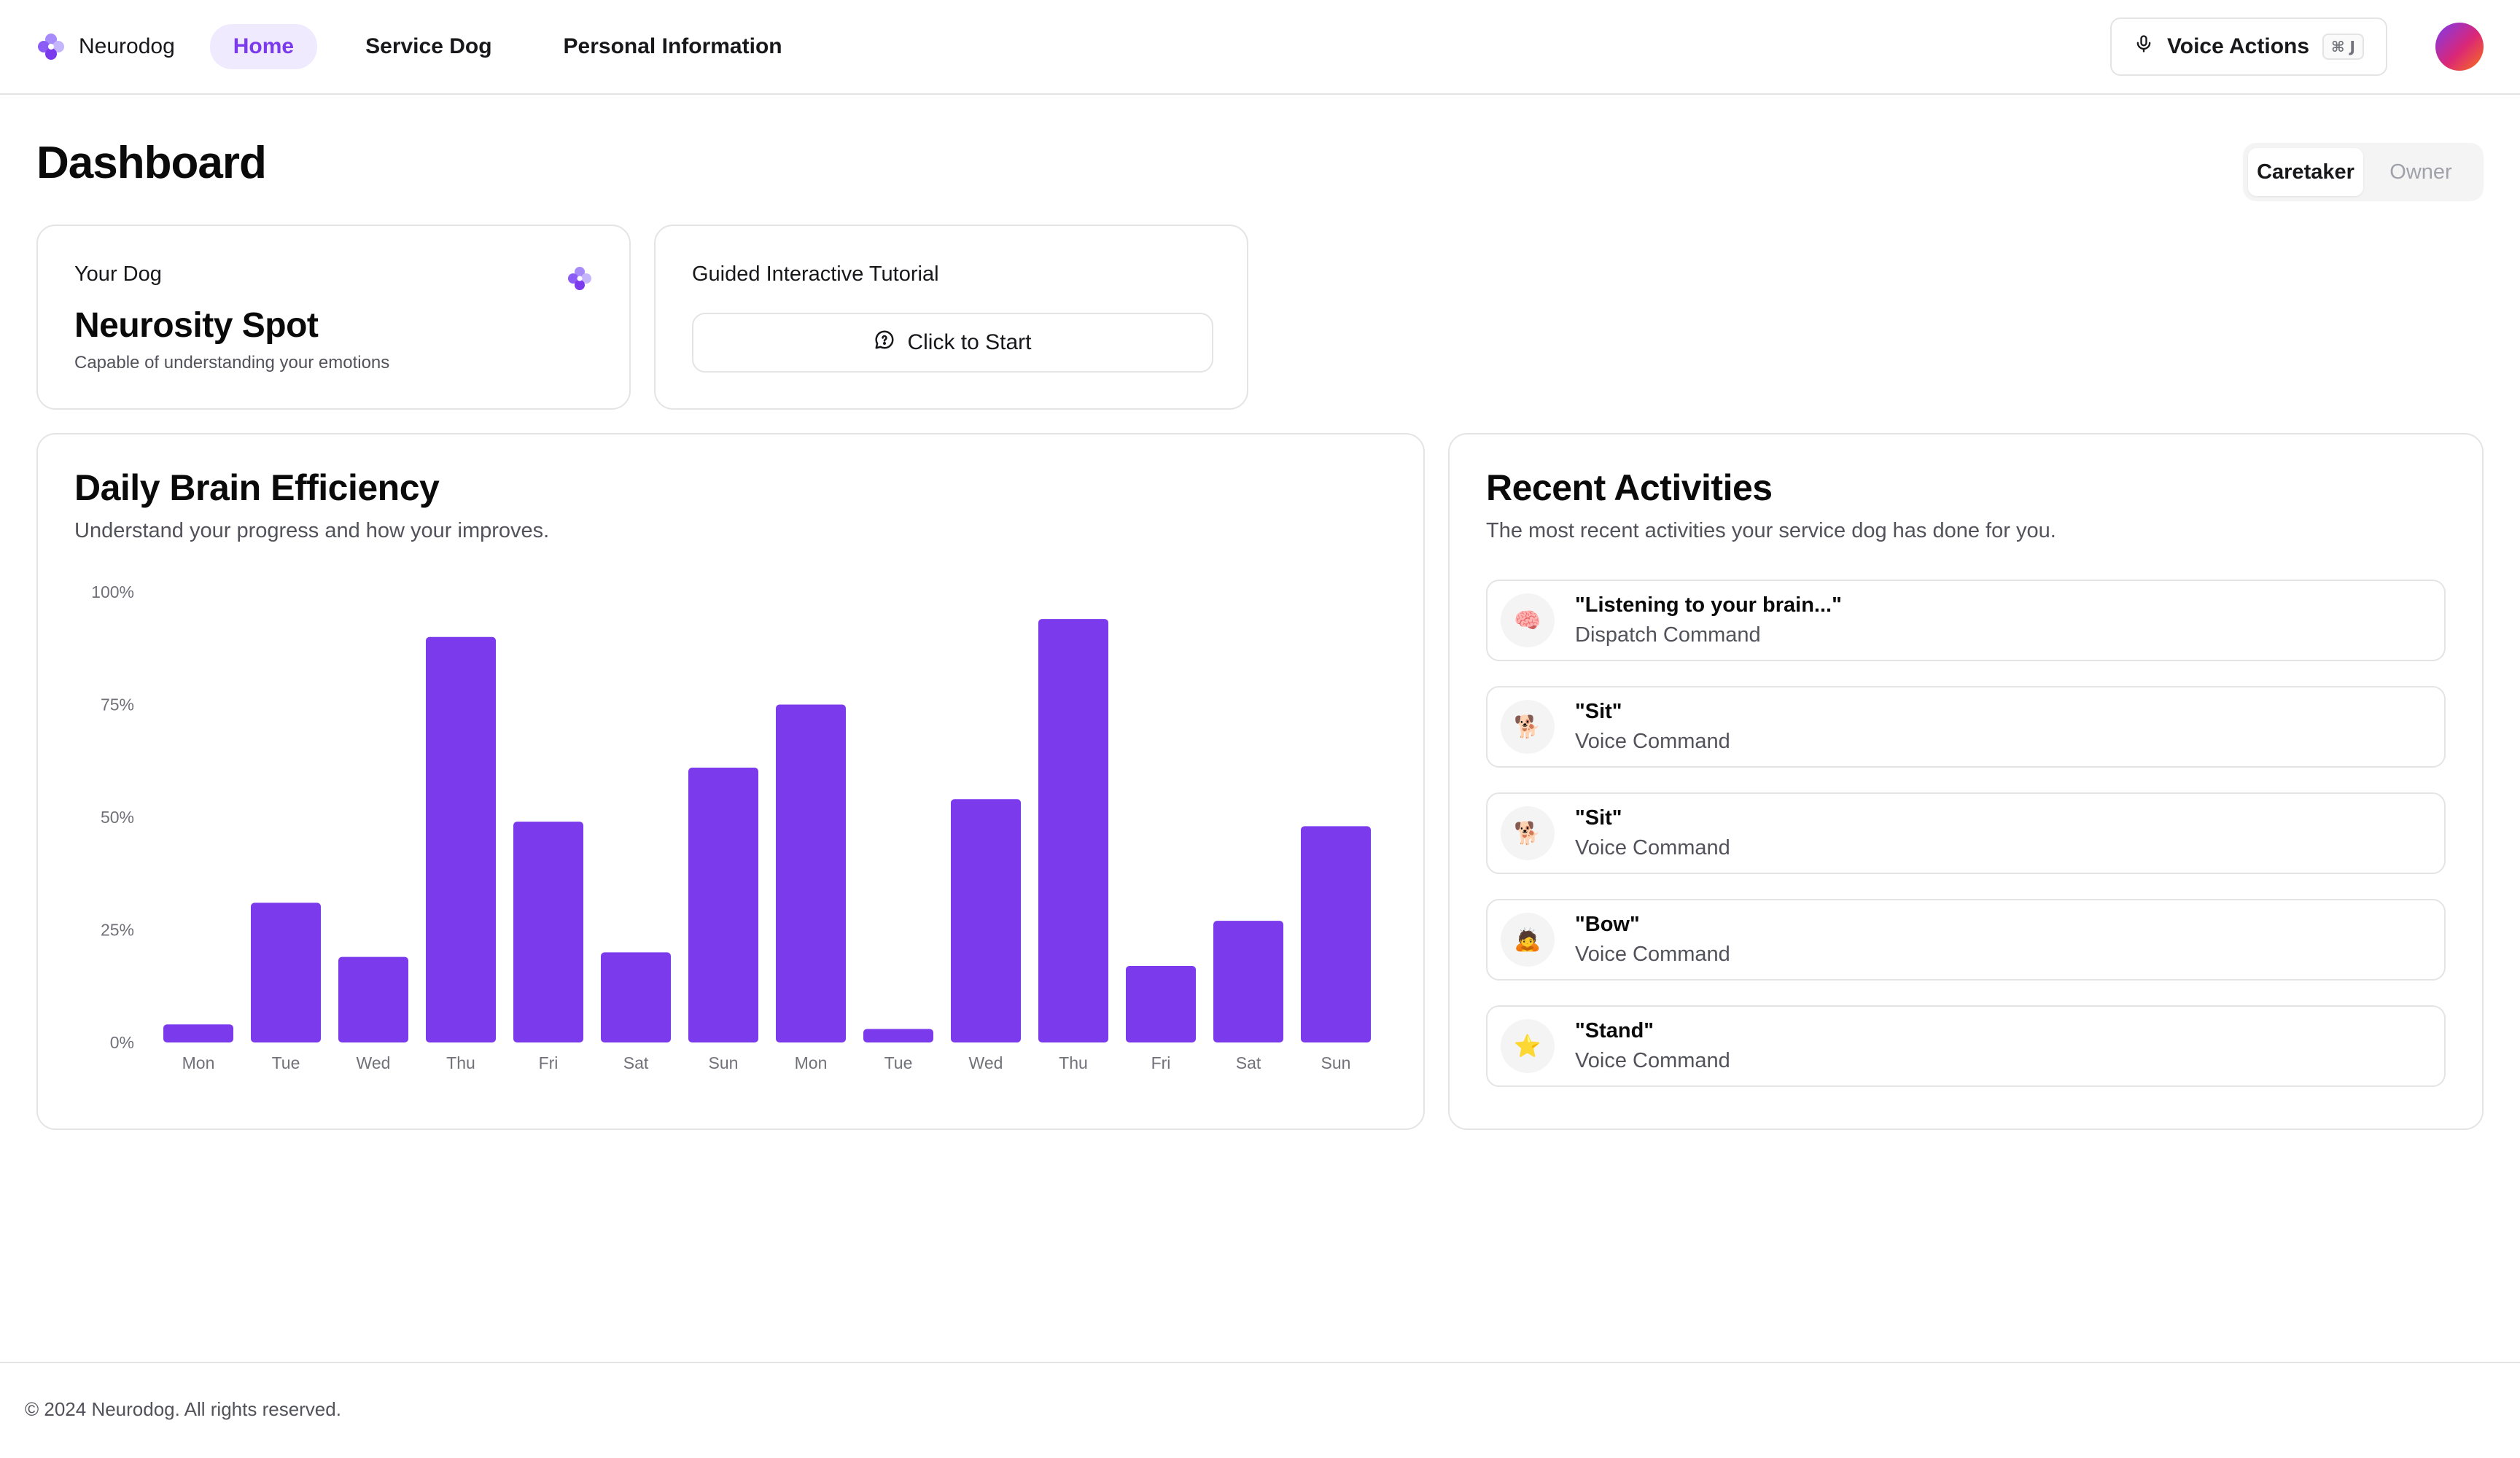 The image size is (2520, 1458). What do you see at coordinates (122, 1042) in the screenshot?
I see `y-axis-tick-label: 0%` at bounding box center [122, 1042].